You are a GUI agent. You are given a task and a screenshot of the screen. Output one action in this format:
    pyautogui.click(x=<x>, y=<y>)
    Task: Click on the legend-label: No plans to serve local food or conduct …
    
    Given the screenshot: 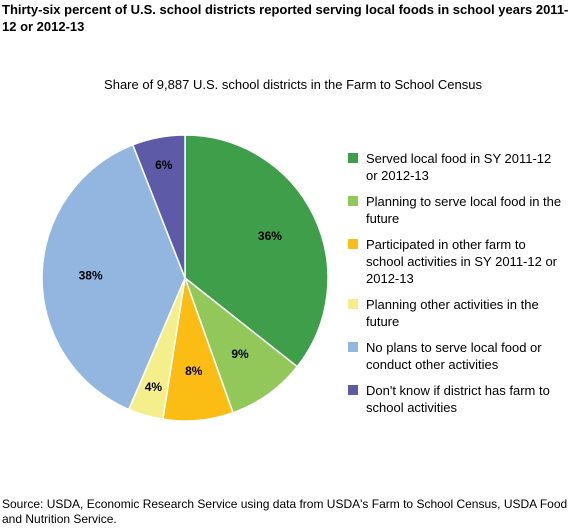 What is the action you would take?
    pyautogui.click(x=454, y=356)
    